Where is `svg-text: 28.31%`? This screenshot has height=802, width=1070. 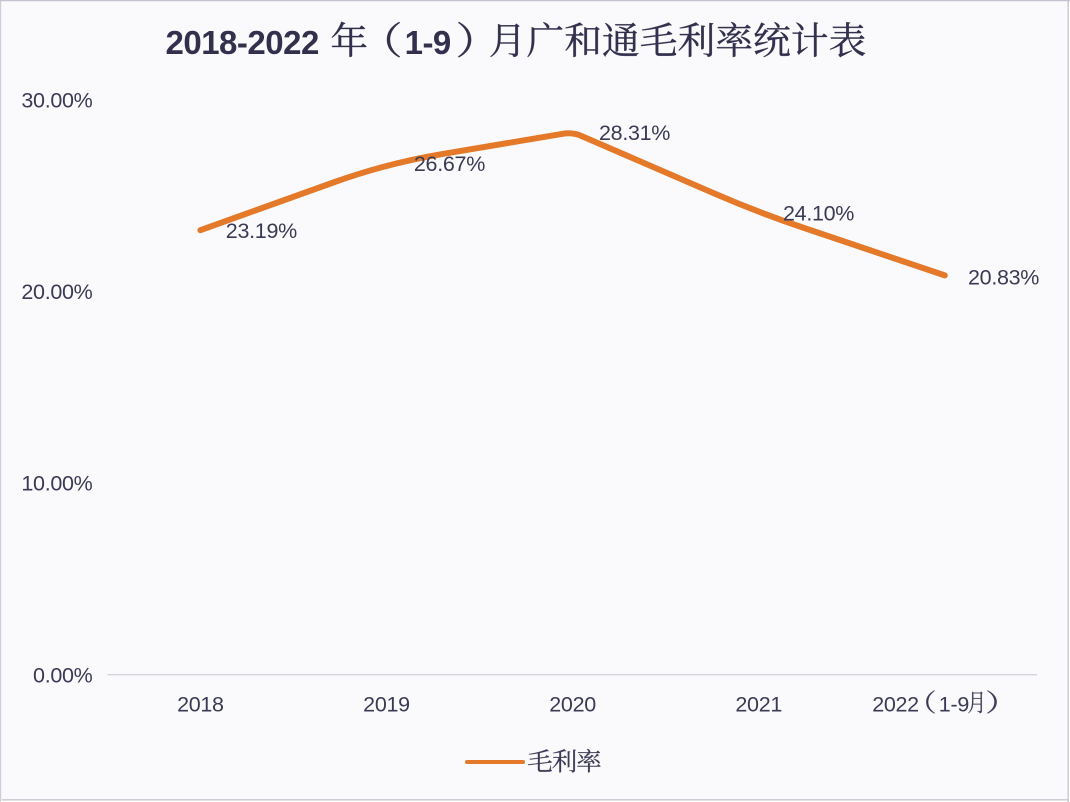
svg-text: 28.31% is located at coordinates (634, 133).